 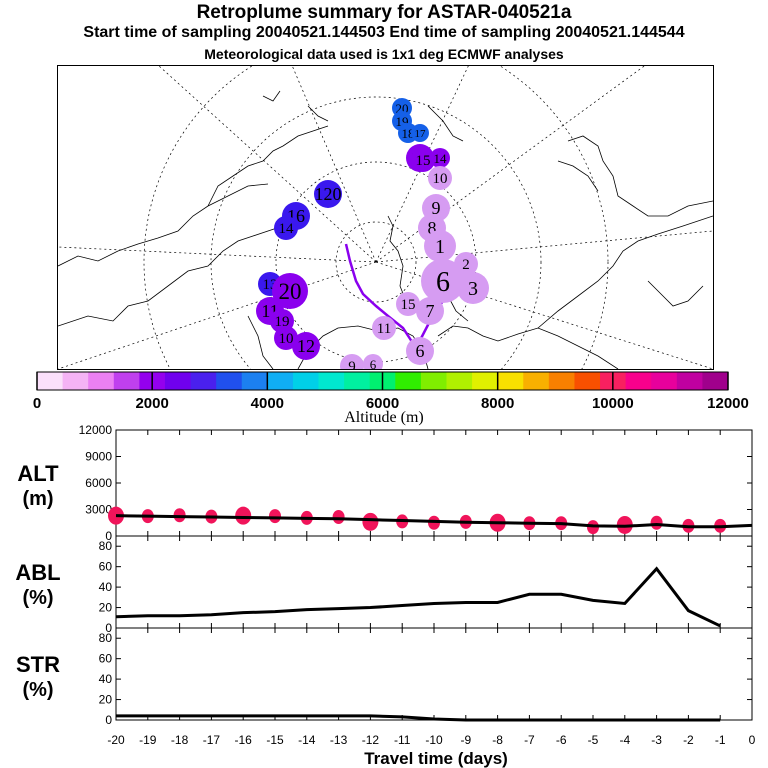 What do you see at coordinates (267, 402) in the screenshot?
I see `colorbar-tick-label: 4000` at bounding box center [267, 402].